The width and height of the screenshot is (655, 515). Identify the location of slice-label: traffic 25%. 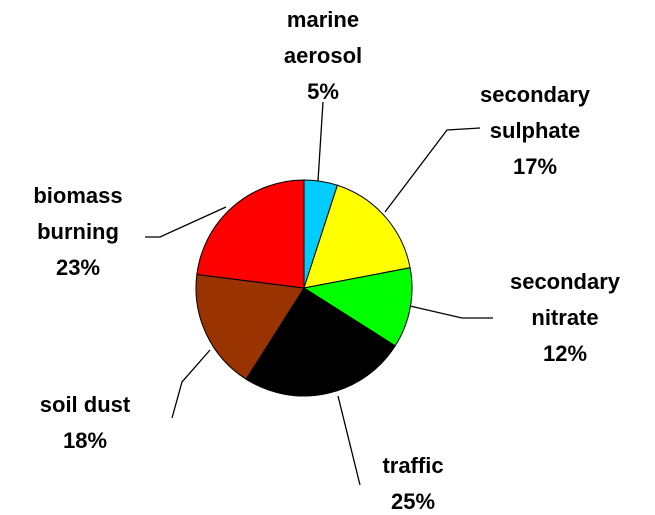
(413, 481).